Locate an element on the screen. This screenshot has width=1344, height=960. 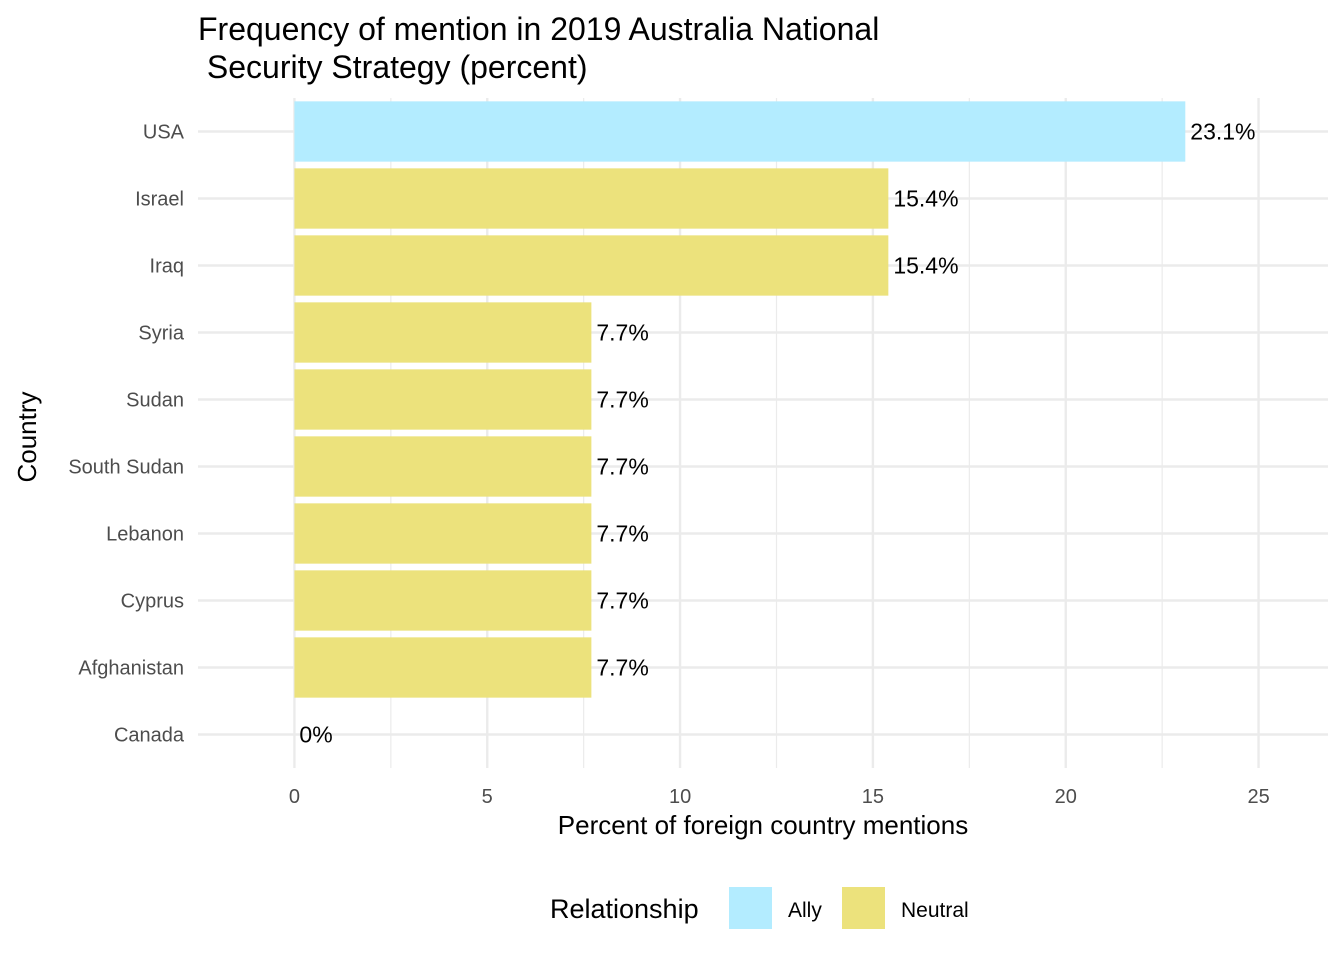
y-tick-label: USA is located at coordinates (164, 133).